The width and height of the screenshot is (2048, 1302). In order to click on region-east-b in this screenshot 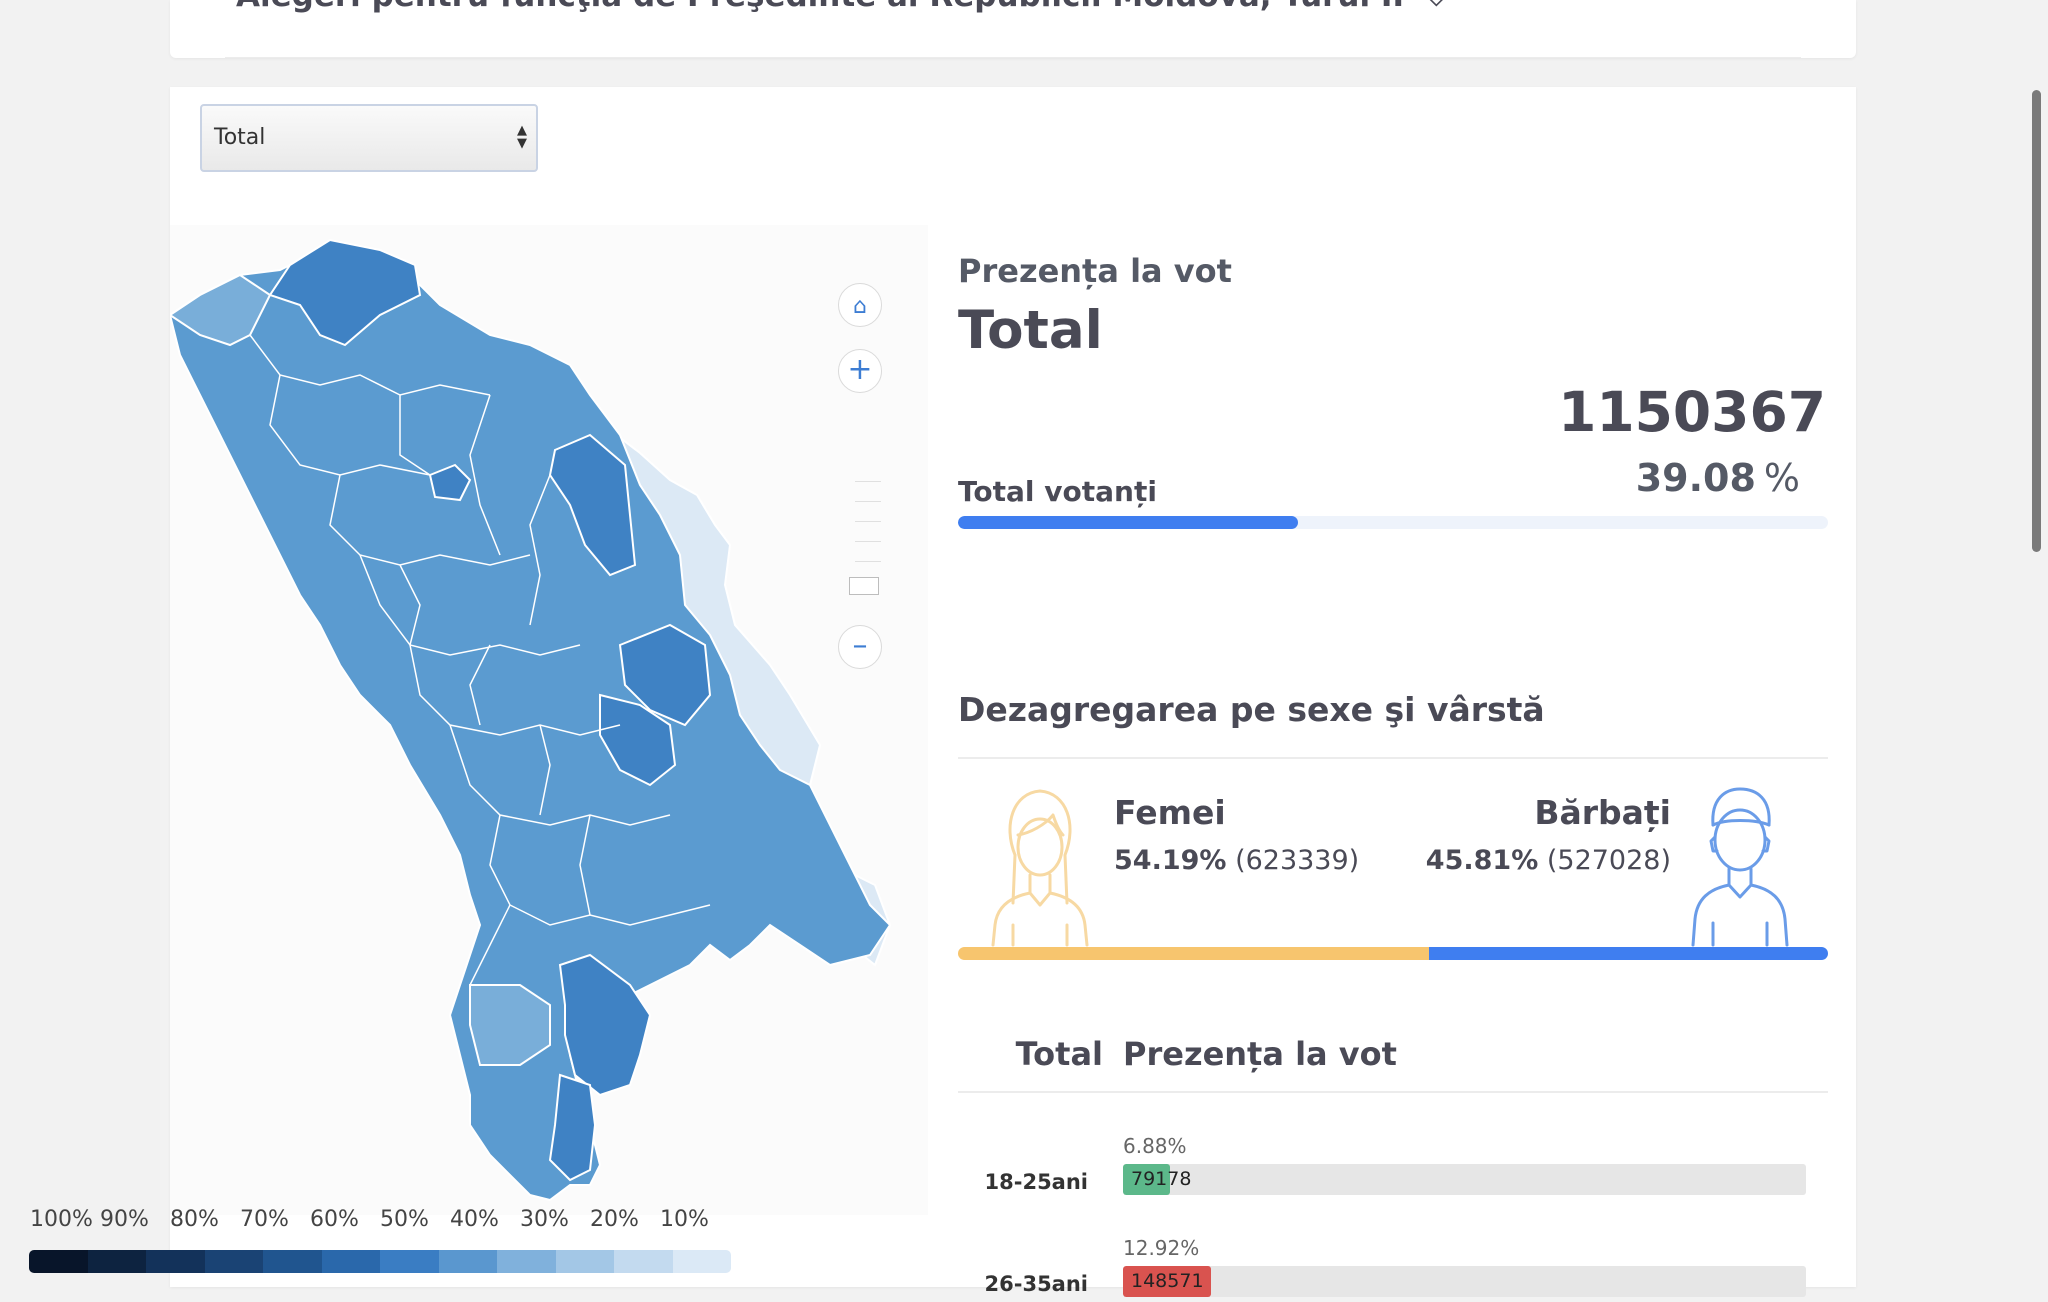, I will do `click(665, 675)`.